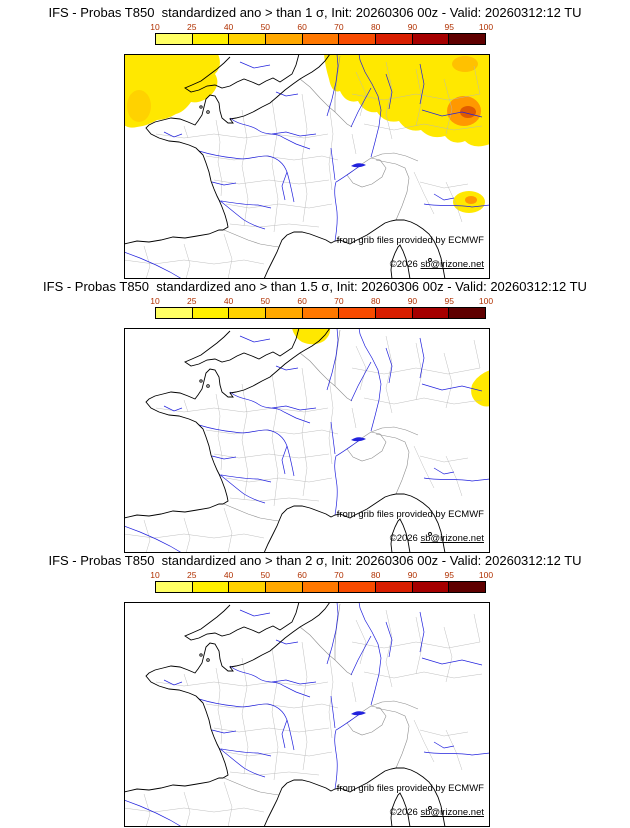 This screenshot has height=828, width=630. Describe the element at coordinates (139, 106) in the screenshot. I see `prob-area-atlantic-core` at that location.